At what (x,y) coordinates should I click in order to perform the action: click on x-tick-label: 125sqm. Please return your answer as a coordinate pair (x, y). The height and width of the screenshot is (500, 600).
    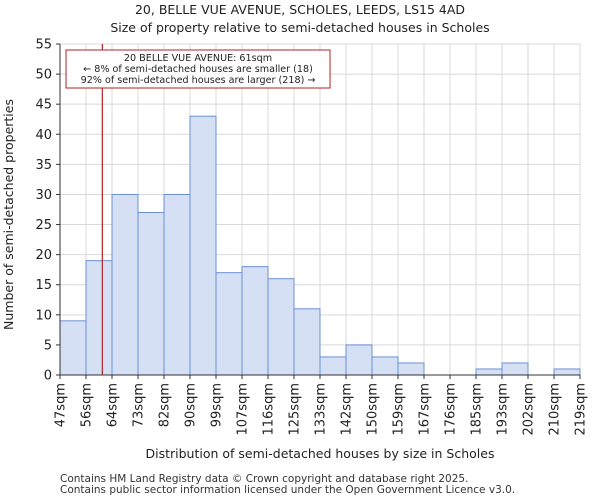
    Looking at the image, I should click on (295, 409).